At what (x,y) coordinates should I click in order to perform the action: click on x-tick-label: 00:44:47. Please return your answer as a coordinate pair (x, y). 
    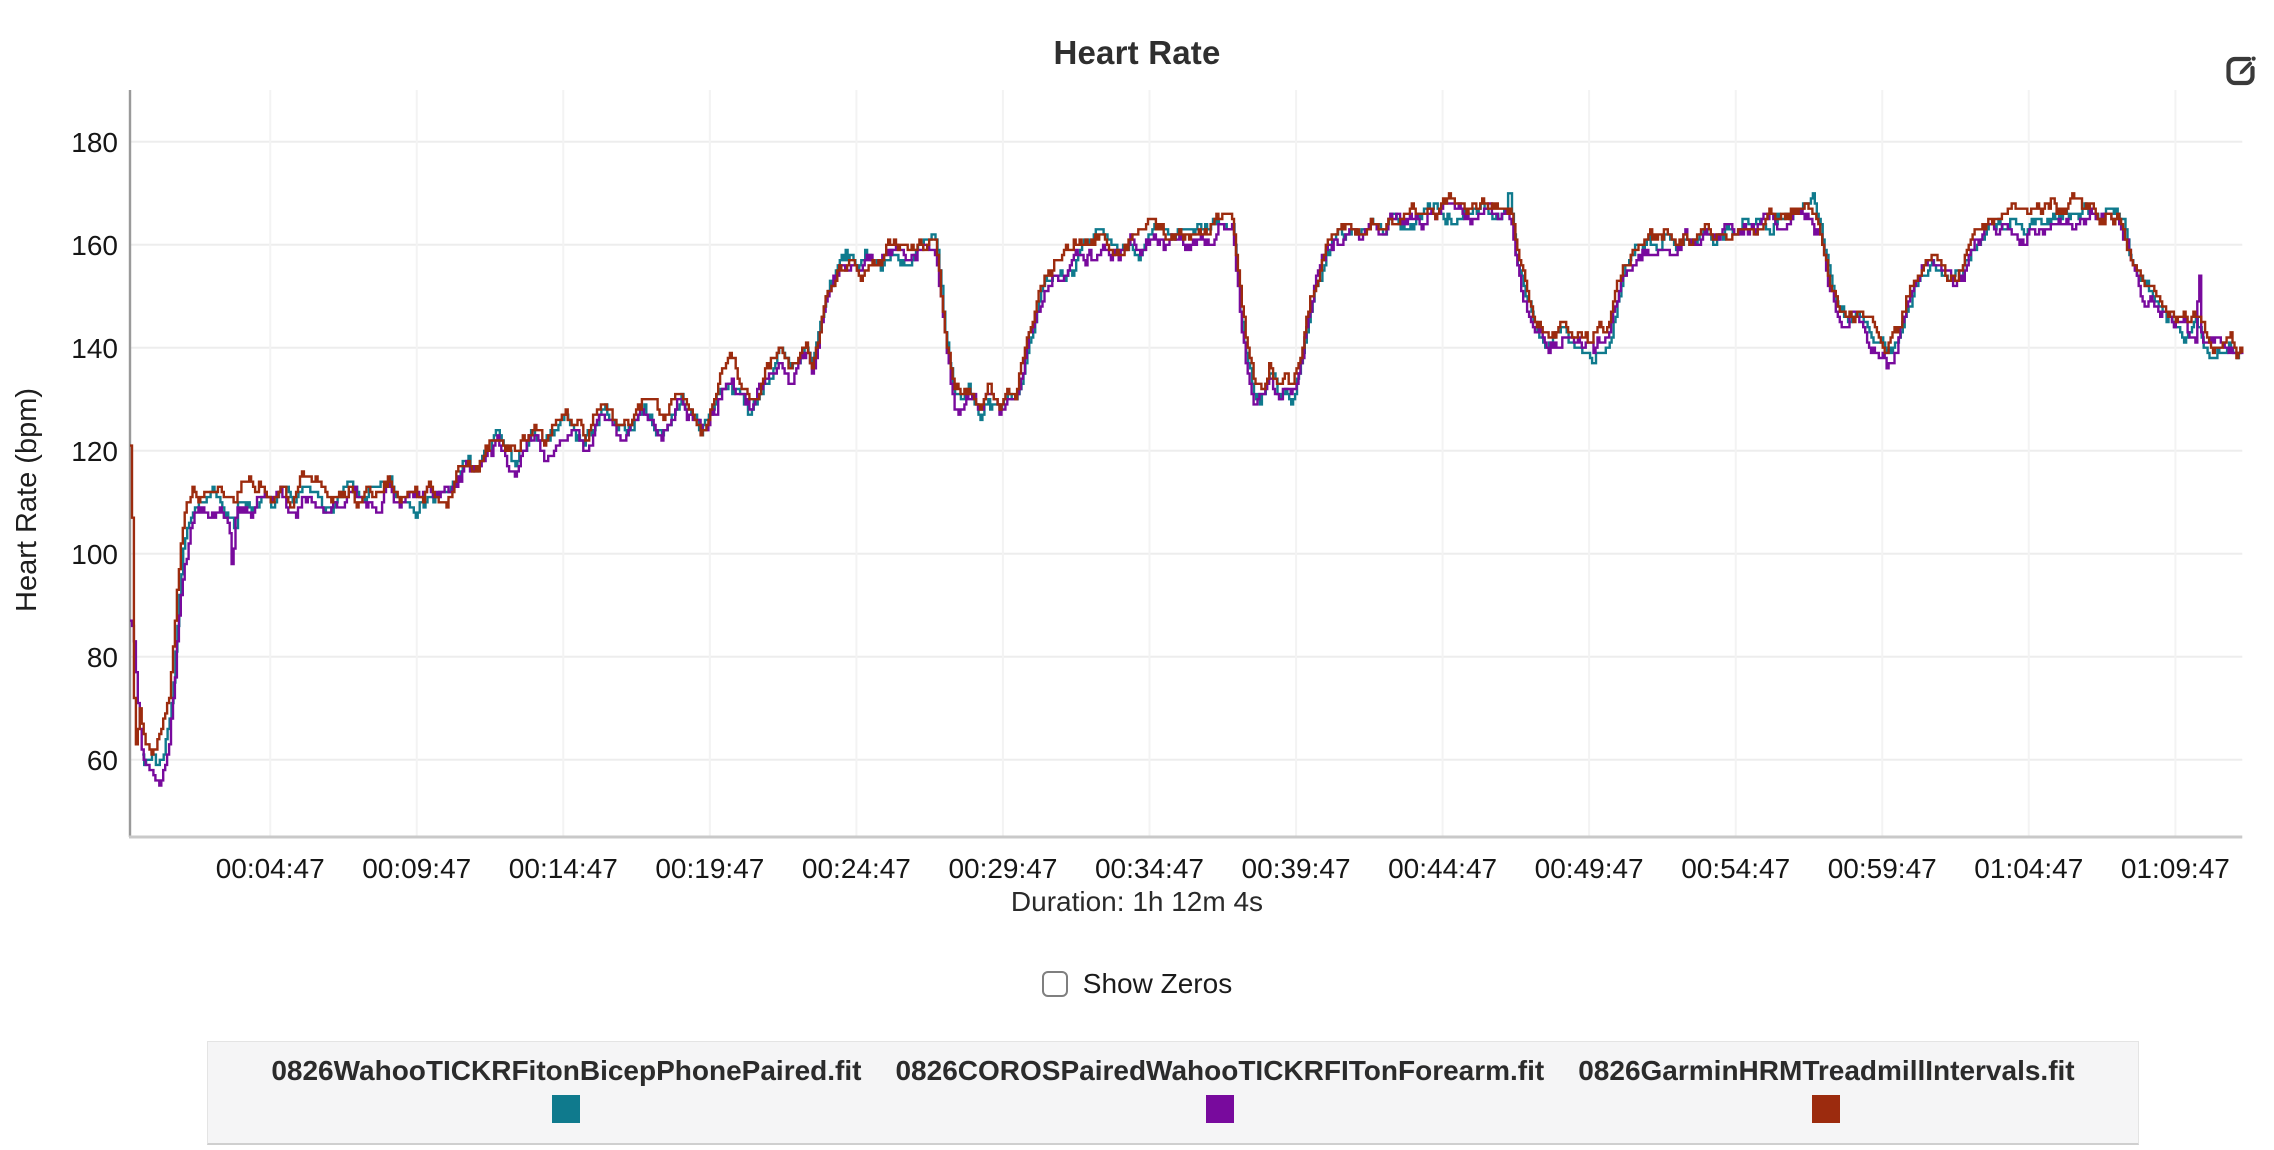
    Looking at the image, I should click on (1442, 868).